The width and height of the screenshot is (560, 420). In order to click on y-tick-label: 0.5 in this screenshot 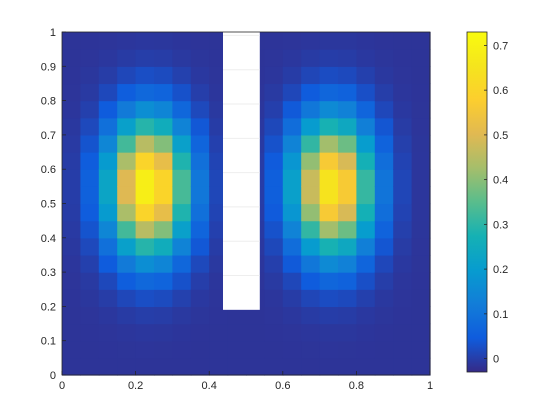, I will do `click(48, 205)`.